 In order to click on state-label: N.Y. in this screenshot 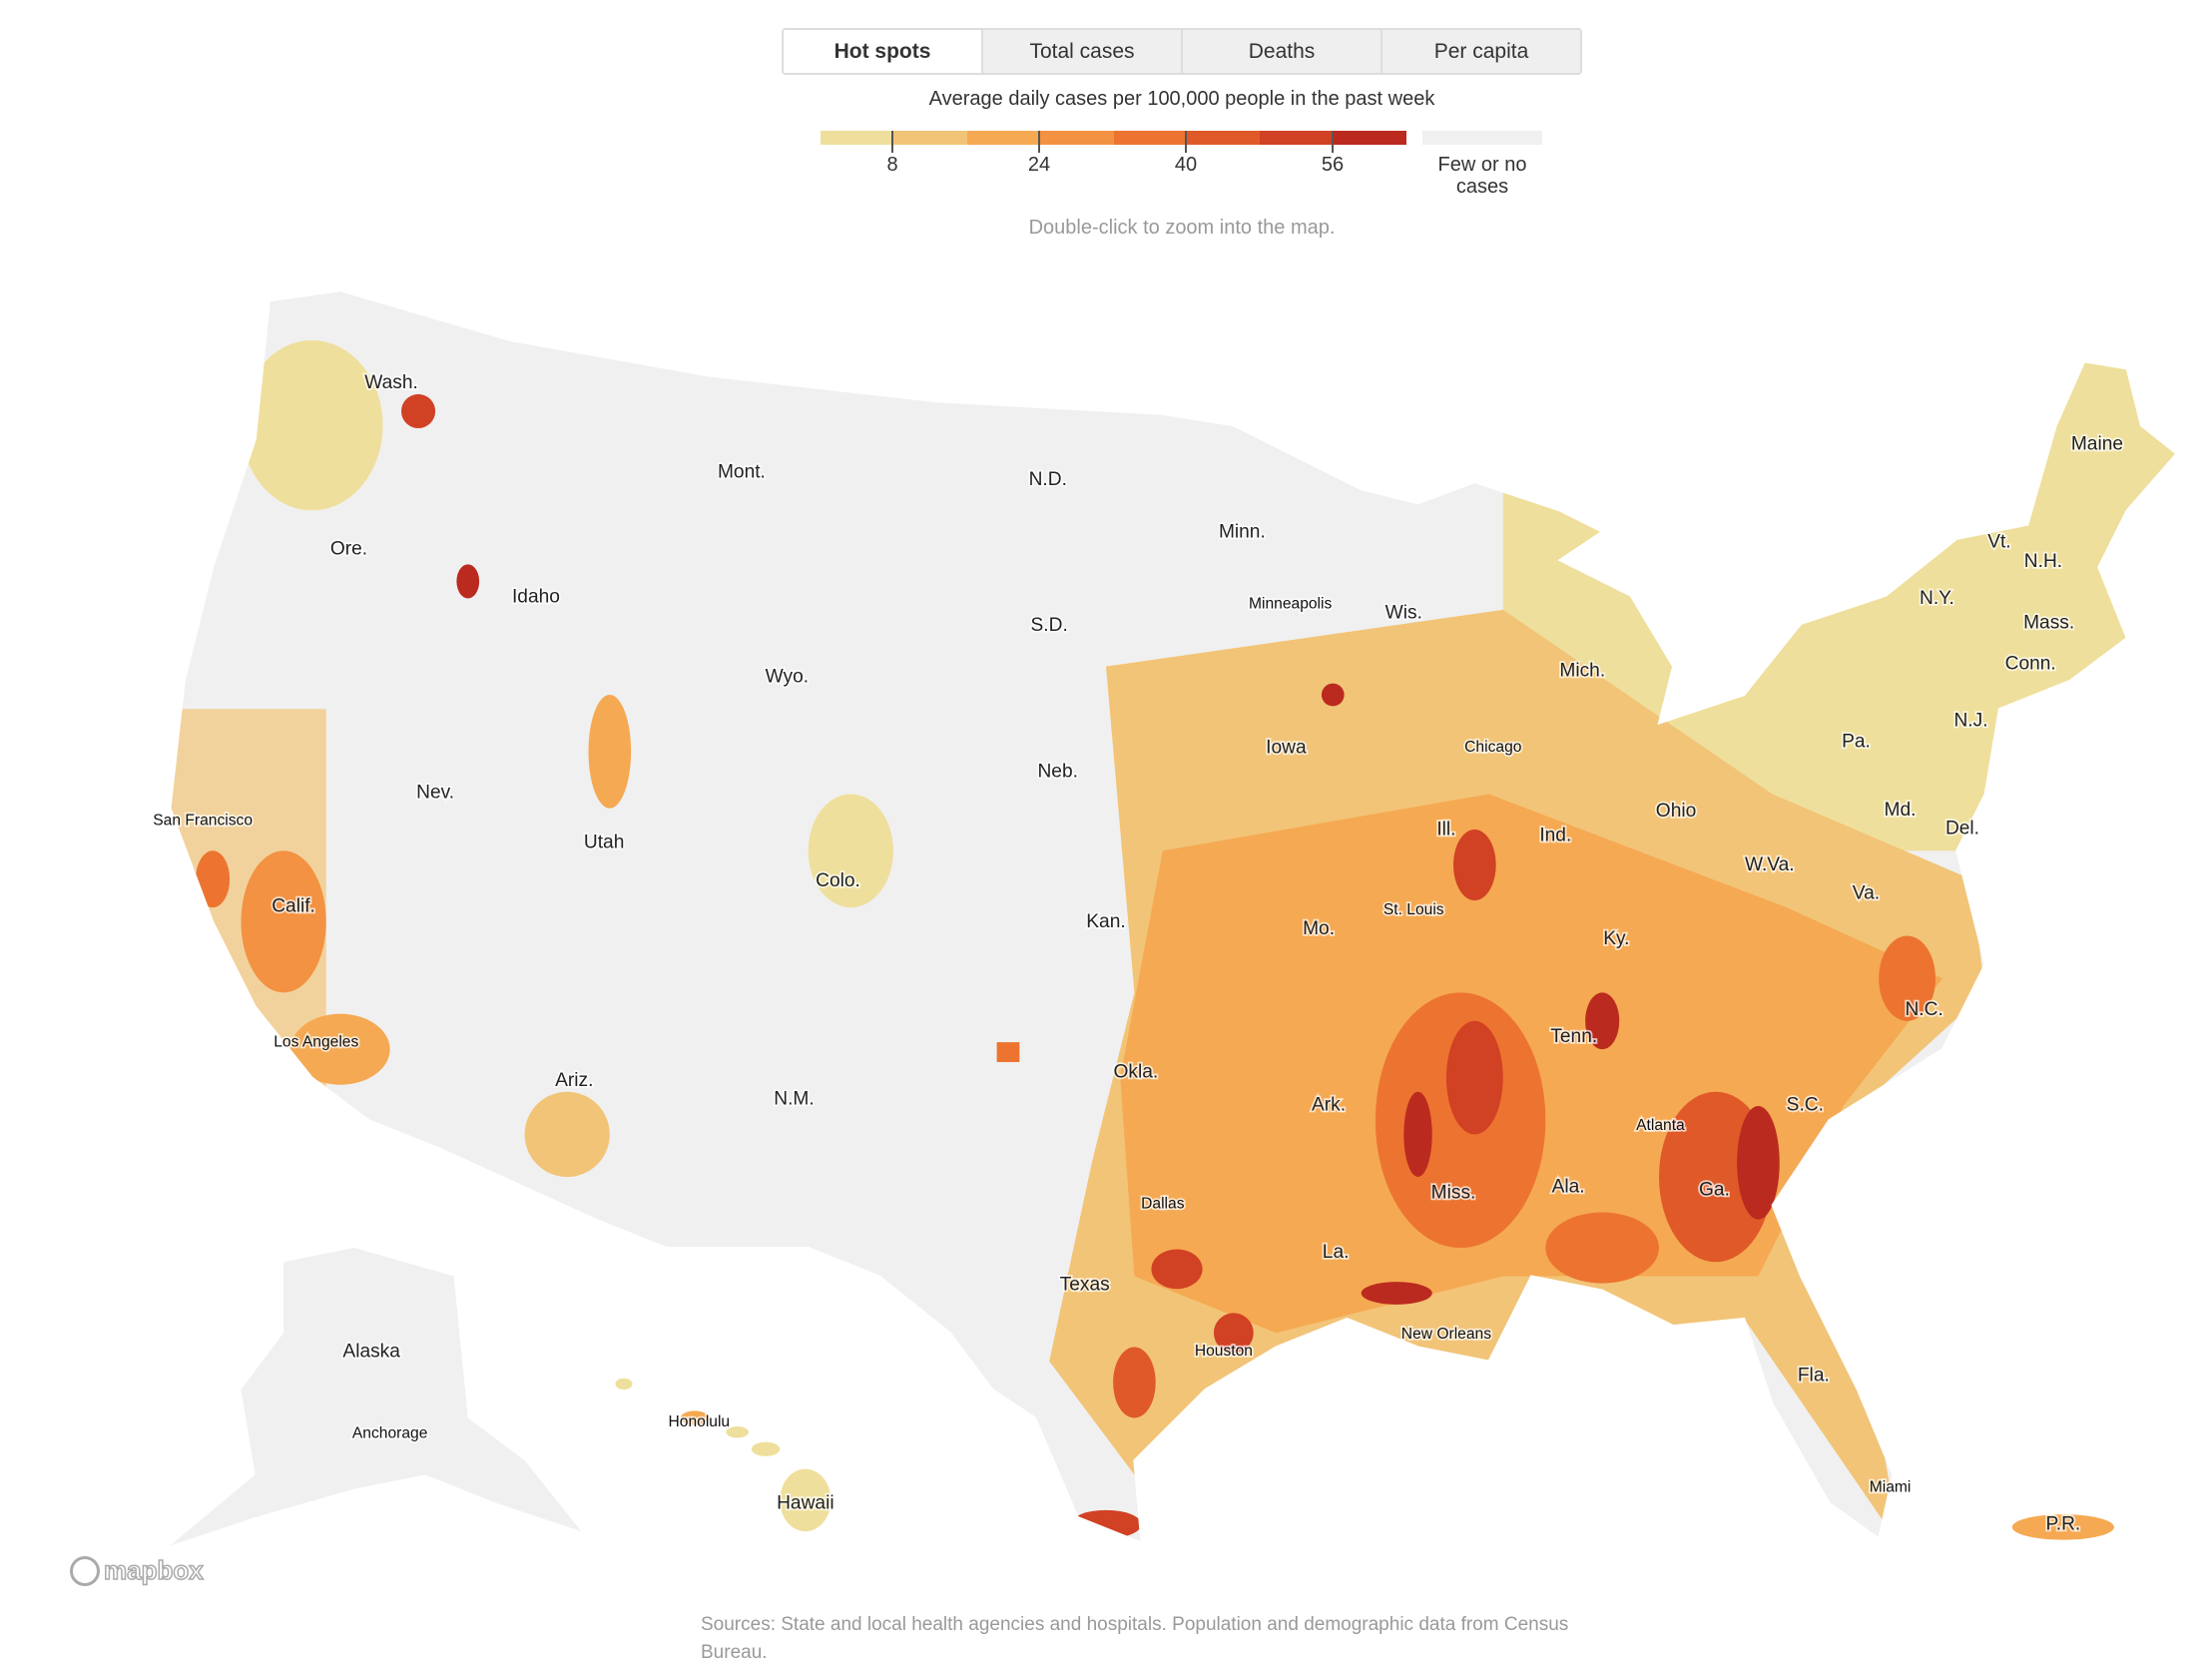, I will do `click(1937, 598)`.